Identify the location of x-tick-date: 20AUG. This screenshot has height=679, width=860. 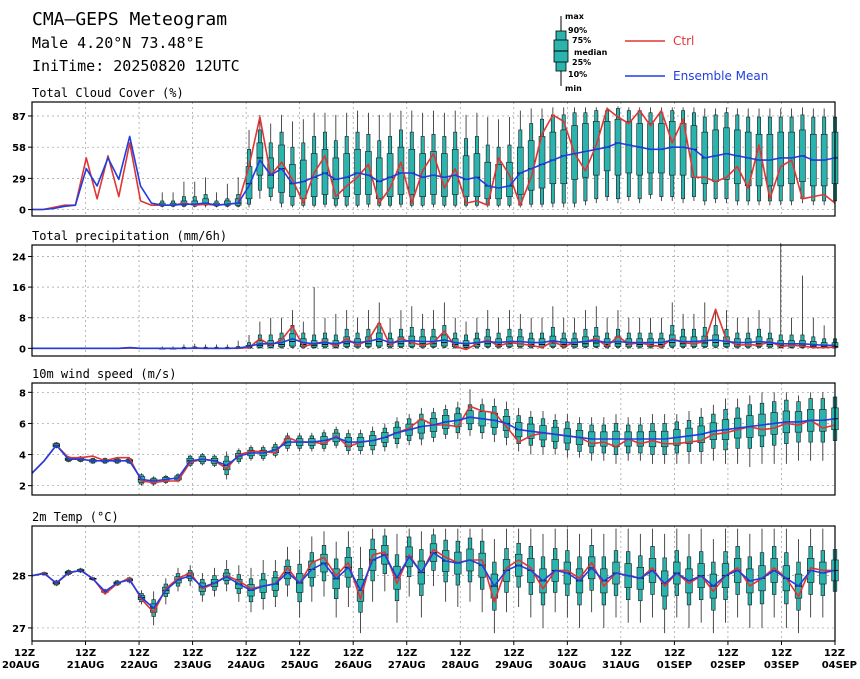
(21, 665).